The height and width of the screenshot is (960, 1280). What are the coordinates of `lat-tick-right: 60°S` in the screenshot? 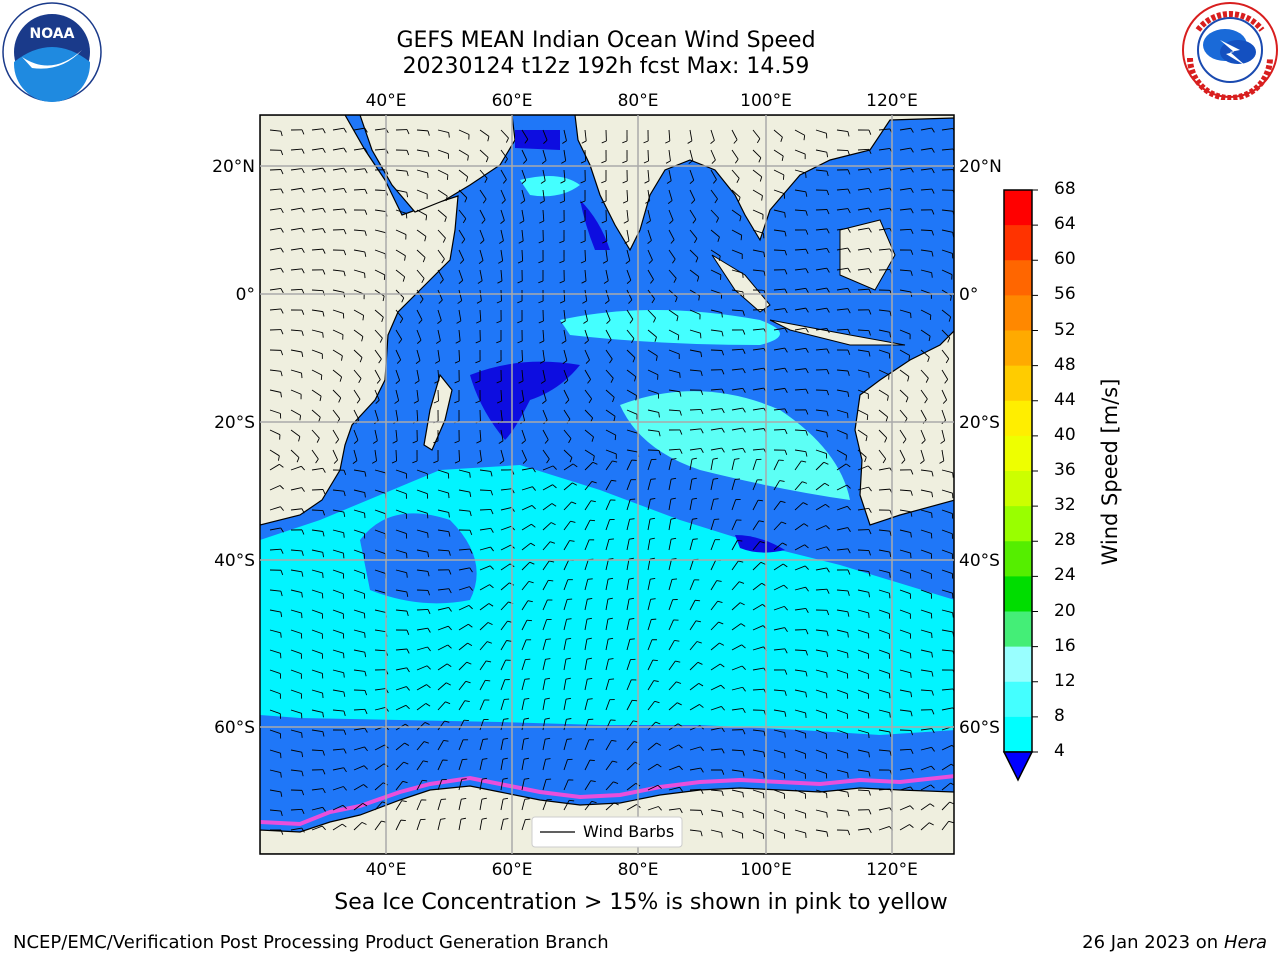 It's located at (979, 728).